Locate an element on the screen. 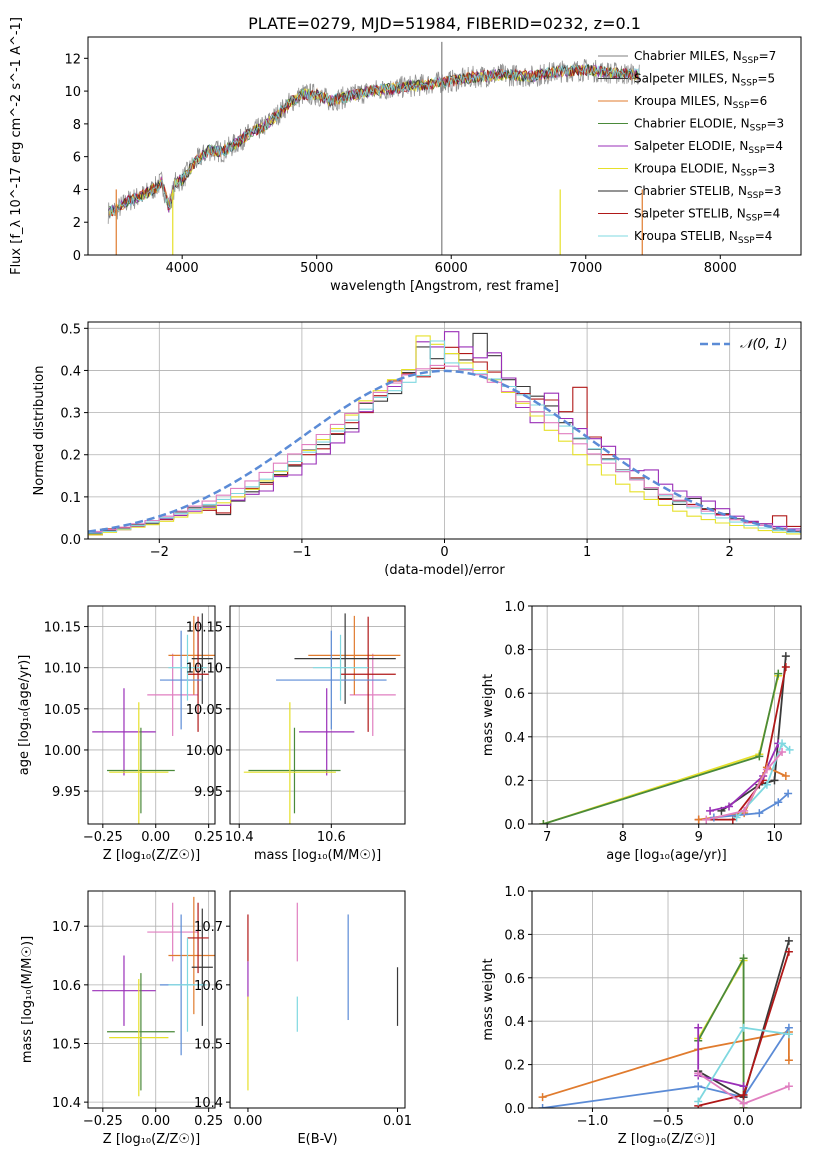 The height and width of the screenshot is (1170, 819). y-tick-label: 10.05 is located at coordinates (204, 710).